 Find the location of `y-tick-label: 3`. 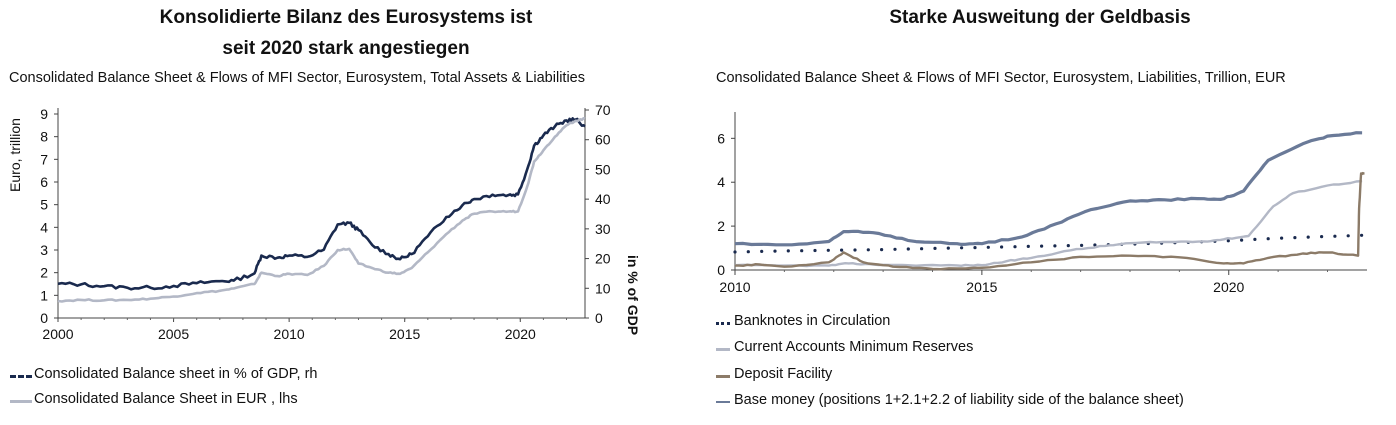

y-tick-label: 3 is located at coordinates (44, 250).